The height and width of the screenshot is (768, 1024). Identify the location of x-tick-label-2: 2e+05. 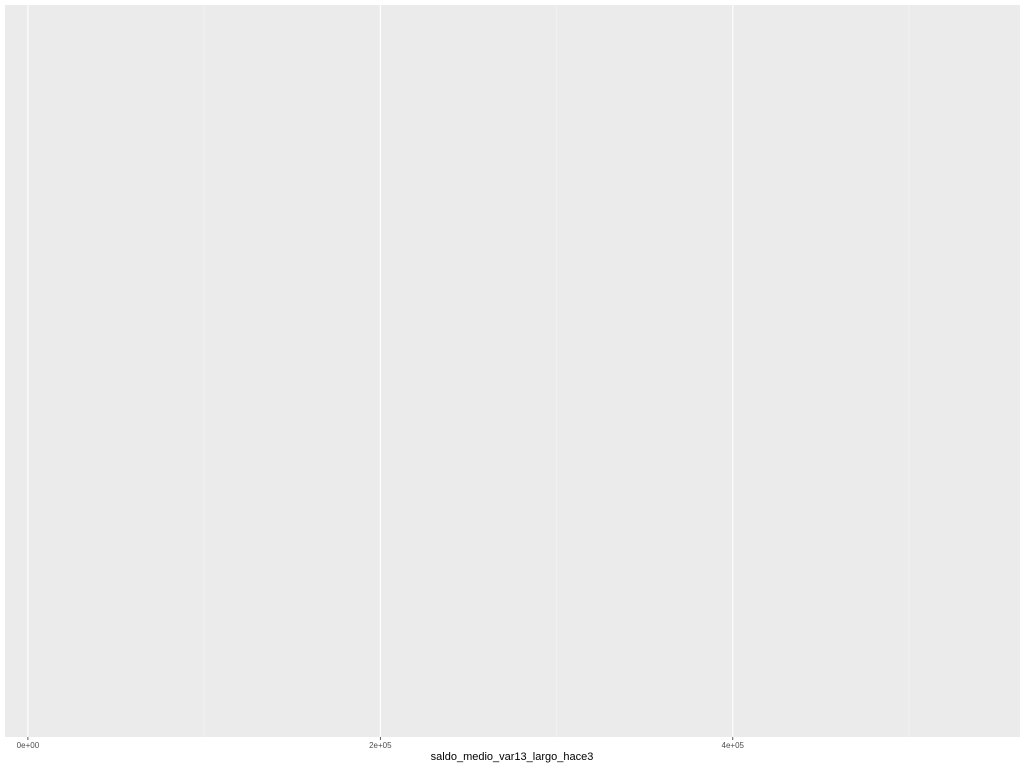
(380, 745).